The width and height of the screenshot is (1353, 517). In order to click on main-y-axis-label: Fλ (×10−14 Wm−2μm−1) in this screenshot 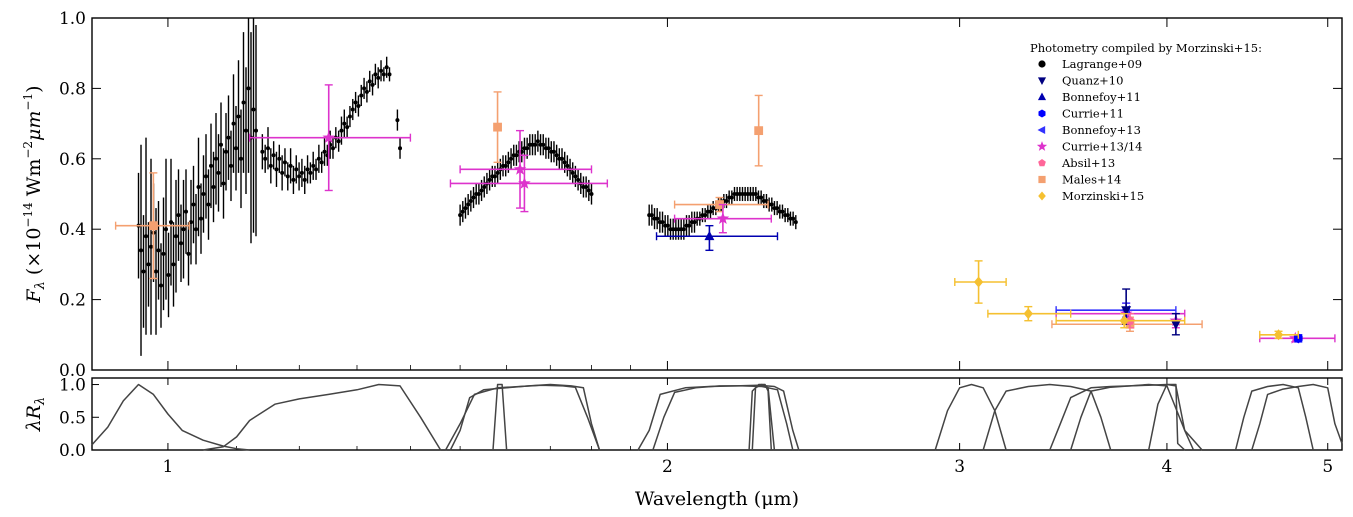, I will do `click(34, 194)`.